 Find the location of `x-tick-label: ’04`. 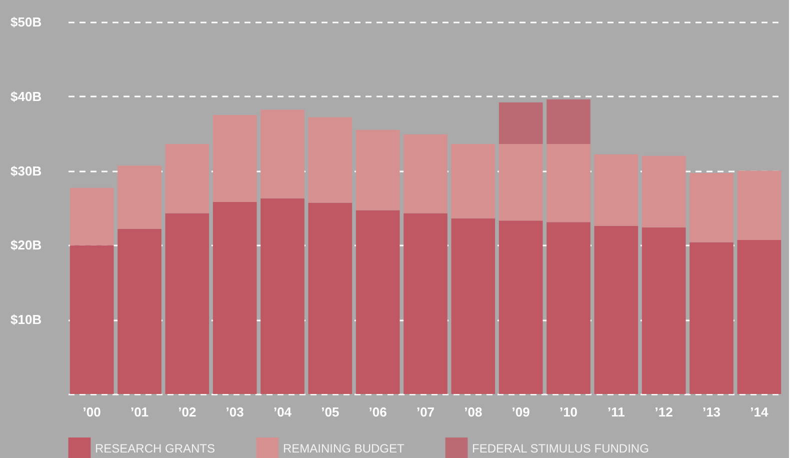

x-tick-label: ’04 is located at coordinates (282, 412).